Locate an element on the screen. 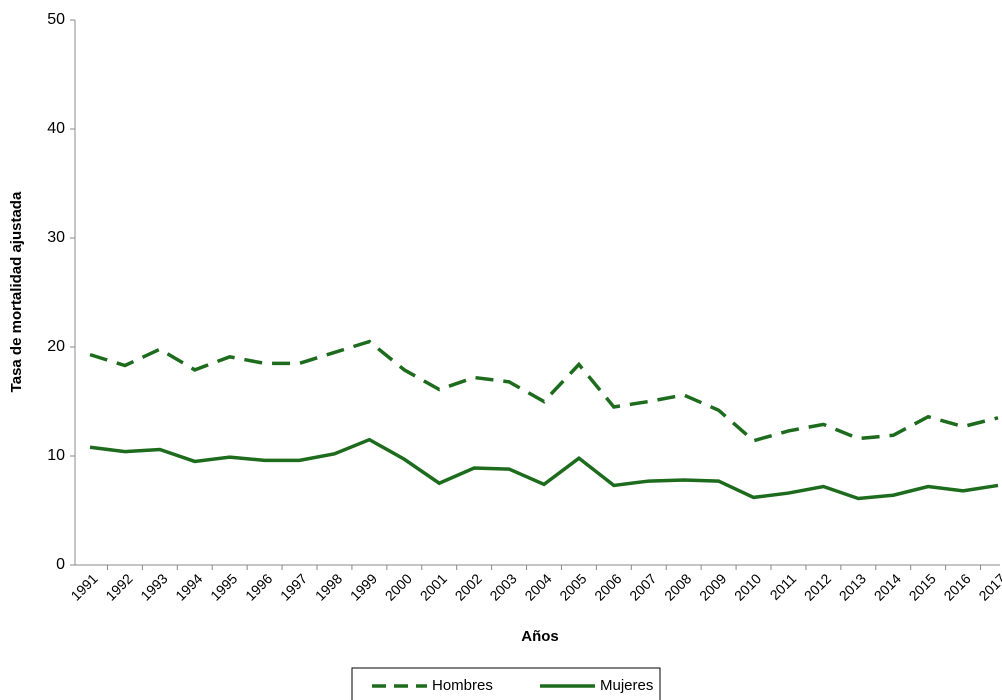 The image size is (1002, 700). x-tick-label: 1999 is located at coordinates (363, 586).